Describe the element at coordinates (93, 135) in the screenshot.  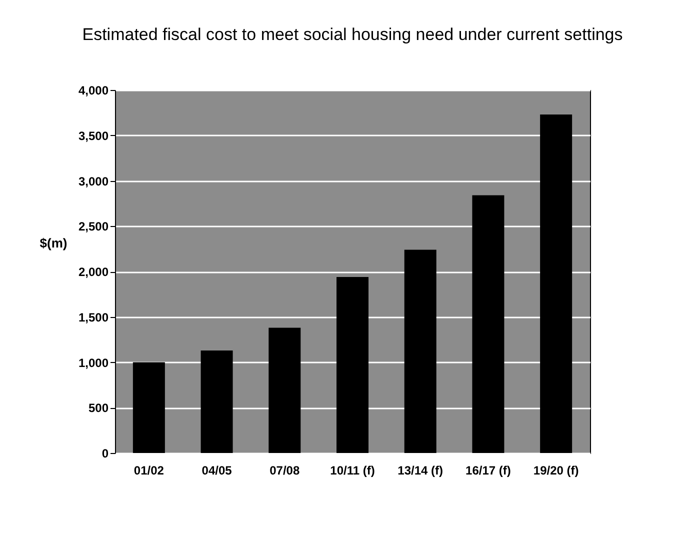
I see `y-tick-label: 3,500` at that location.